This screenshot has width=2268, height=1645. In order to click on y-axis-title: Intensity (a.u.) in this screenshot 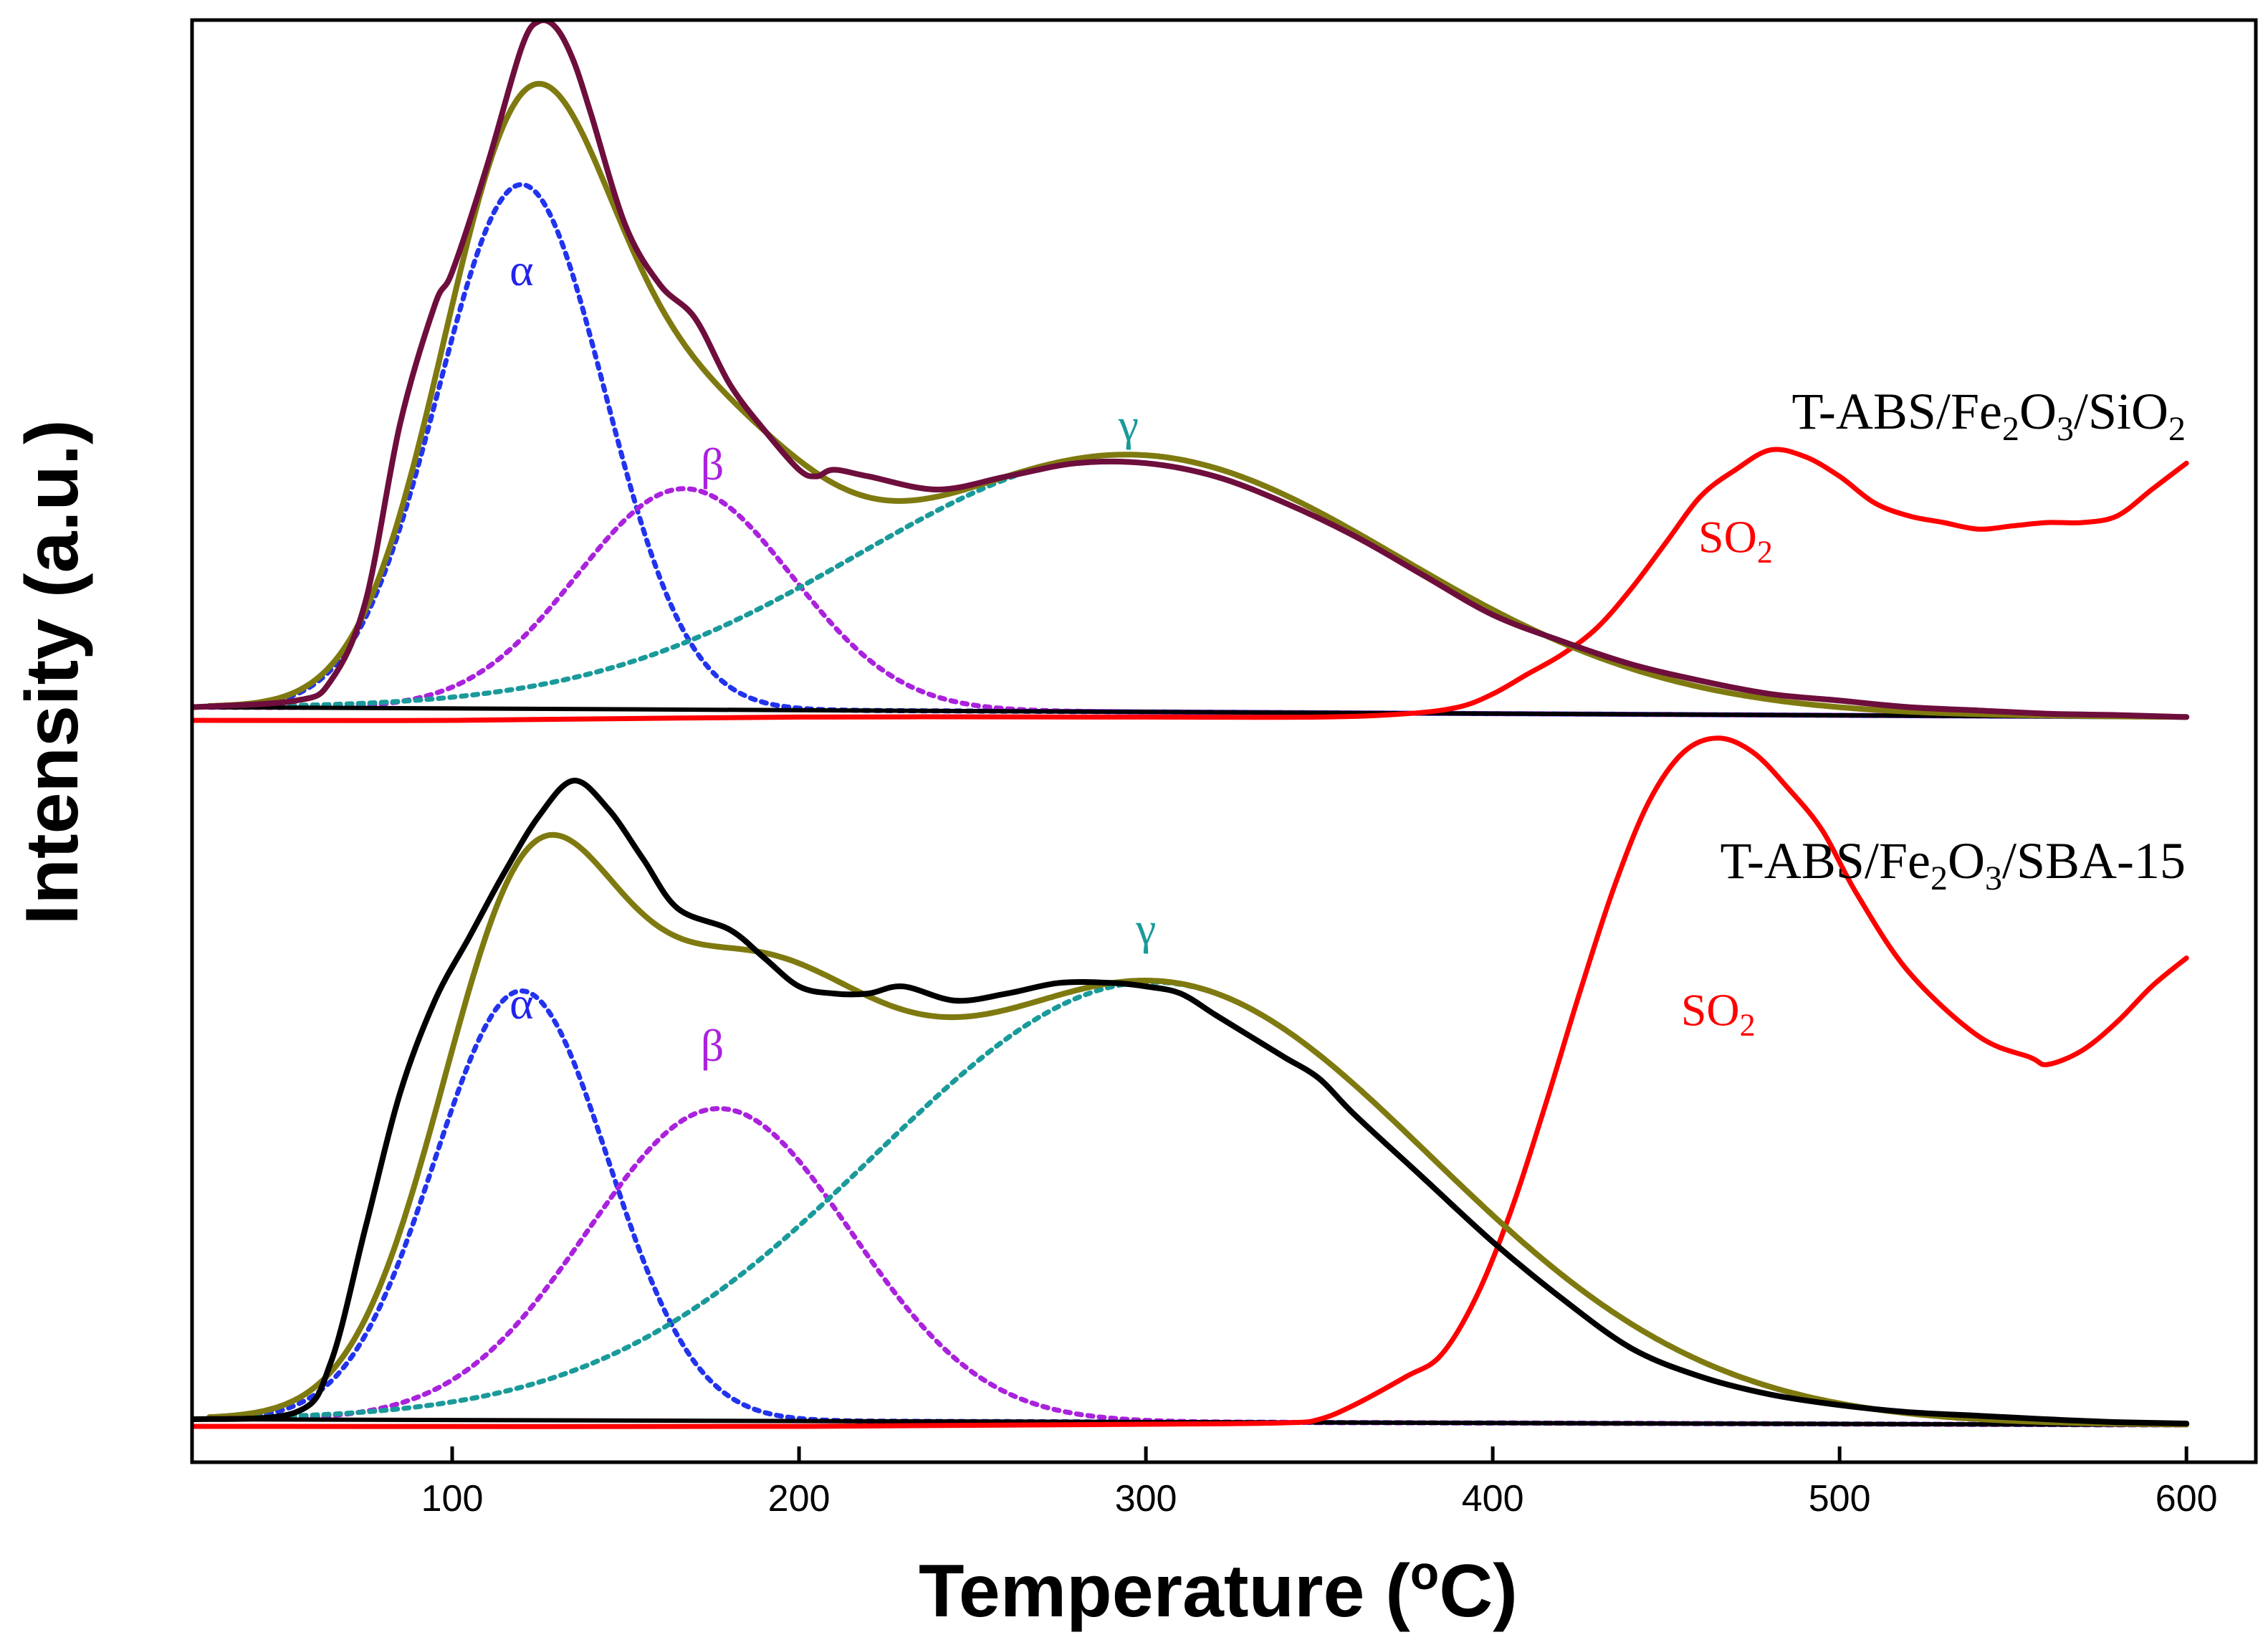, I will do `click(52, 672)`.